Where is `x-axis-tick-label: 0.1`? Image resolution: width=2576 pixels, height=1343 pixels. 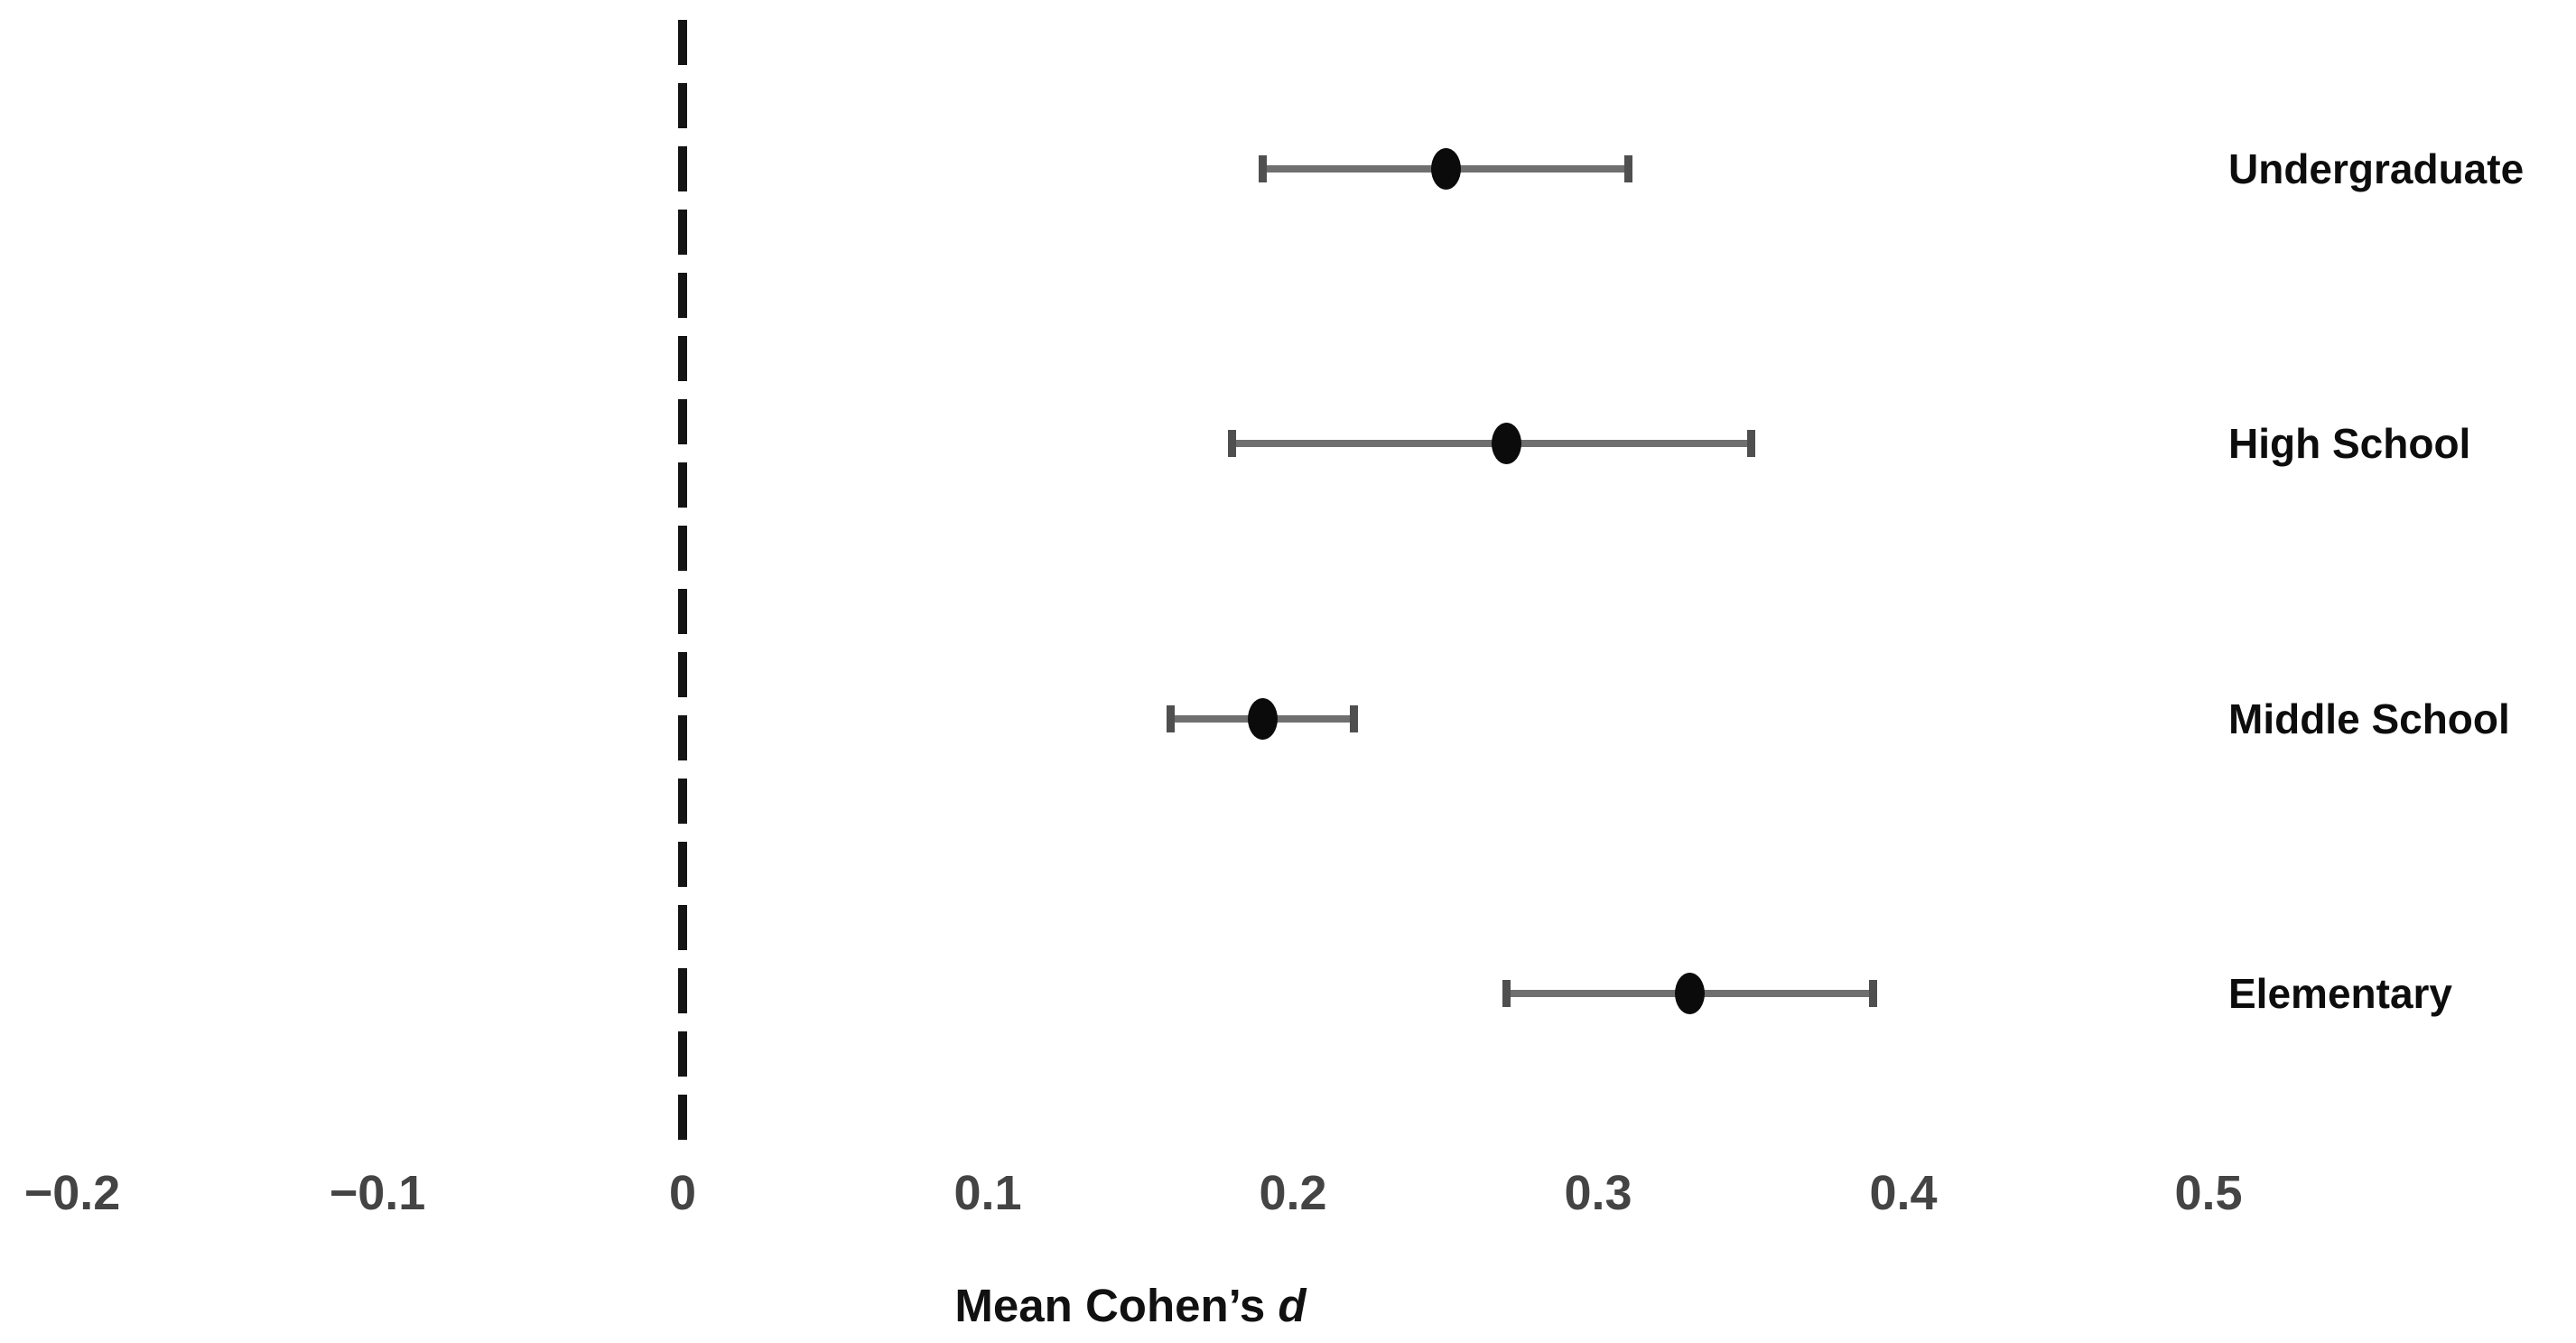
x-axis-tick-label: 0.1 is located at coordinates (987, 1193).